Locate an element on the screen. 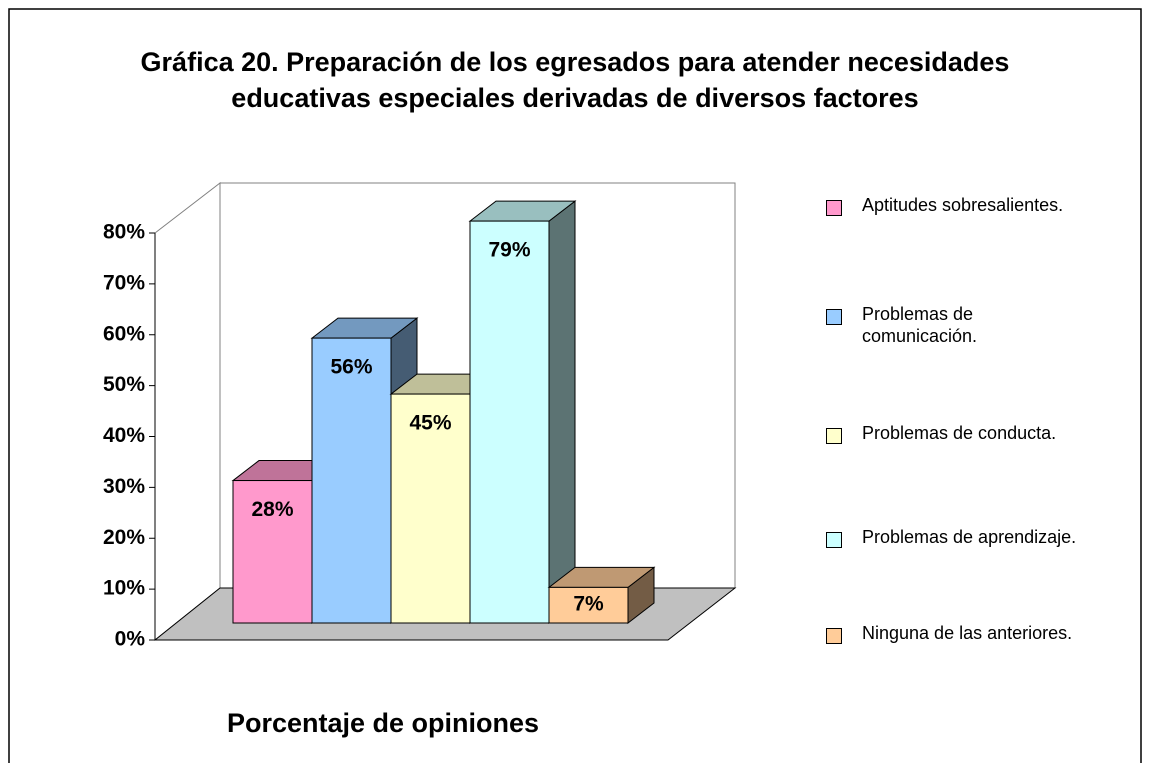 Image resolution: width=1151 pixels, height=763 pixels. y-tick-label: 80% is located at coordinates (124, 232).